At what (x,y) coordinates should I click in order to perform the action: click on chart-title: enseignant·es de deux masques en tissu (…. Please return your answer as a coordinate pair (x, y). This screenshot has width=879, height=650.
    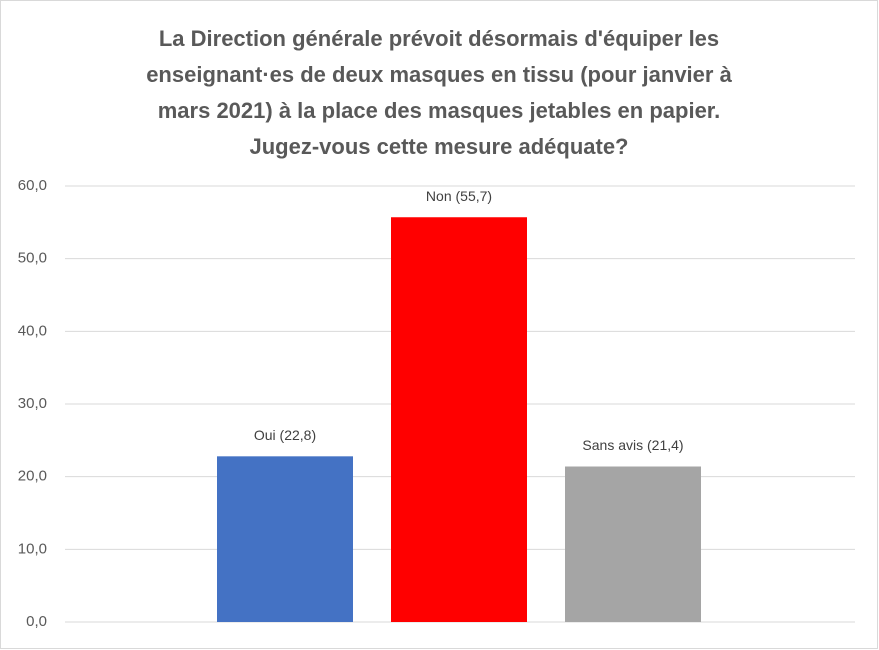
    Looking at the image, I should click on (439, 74).